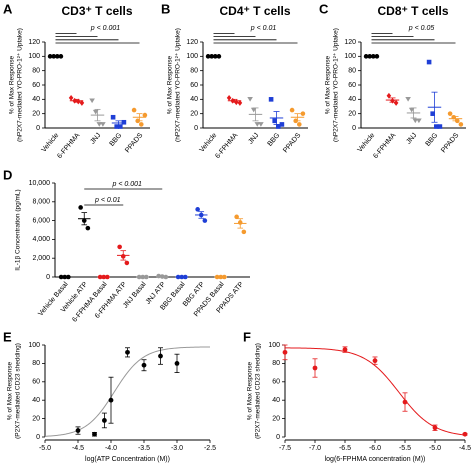 The height and width of the screenshot is (467, 474). What do you see at coordinates (127, 459) in the screenshot?
I see `x-axis-label: log(ATP Concentration (M))` at bounding box center [127, 459].